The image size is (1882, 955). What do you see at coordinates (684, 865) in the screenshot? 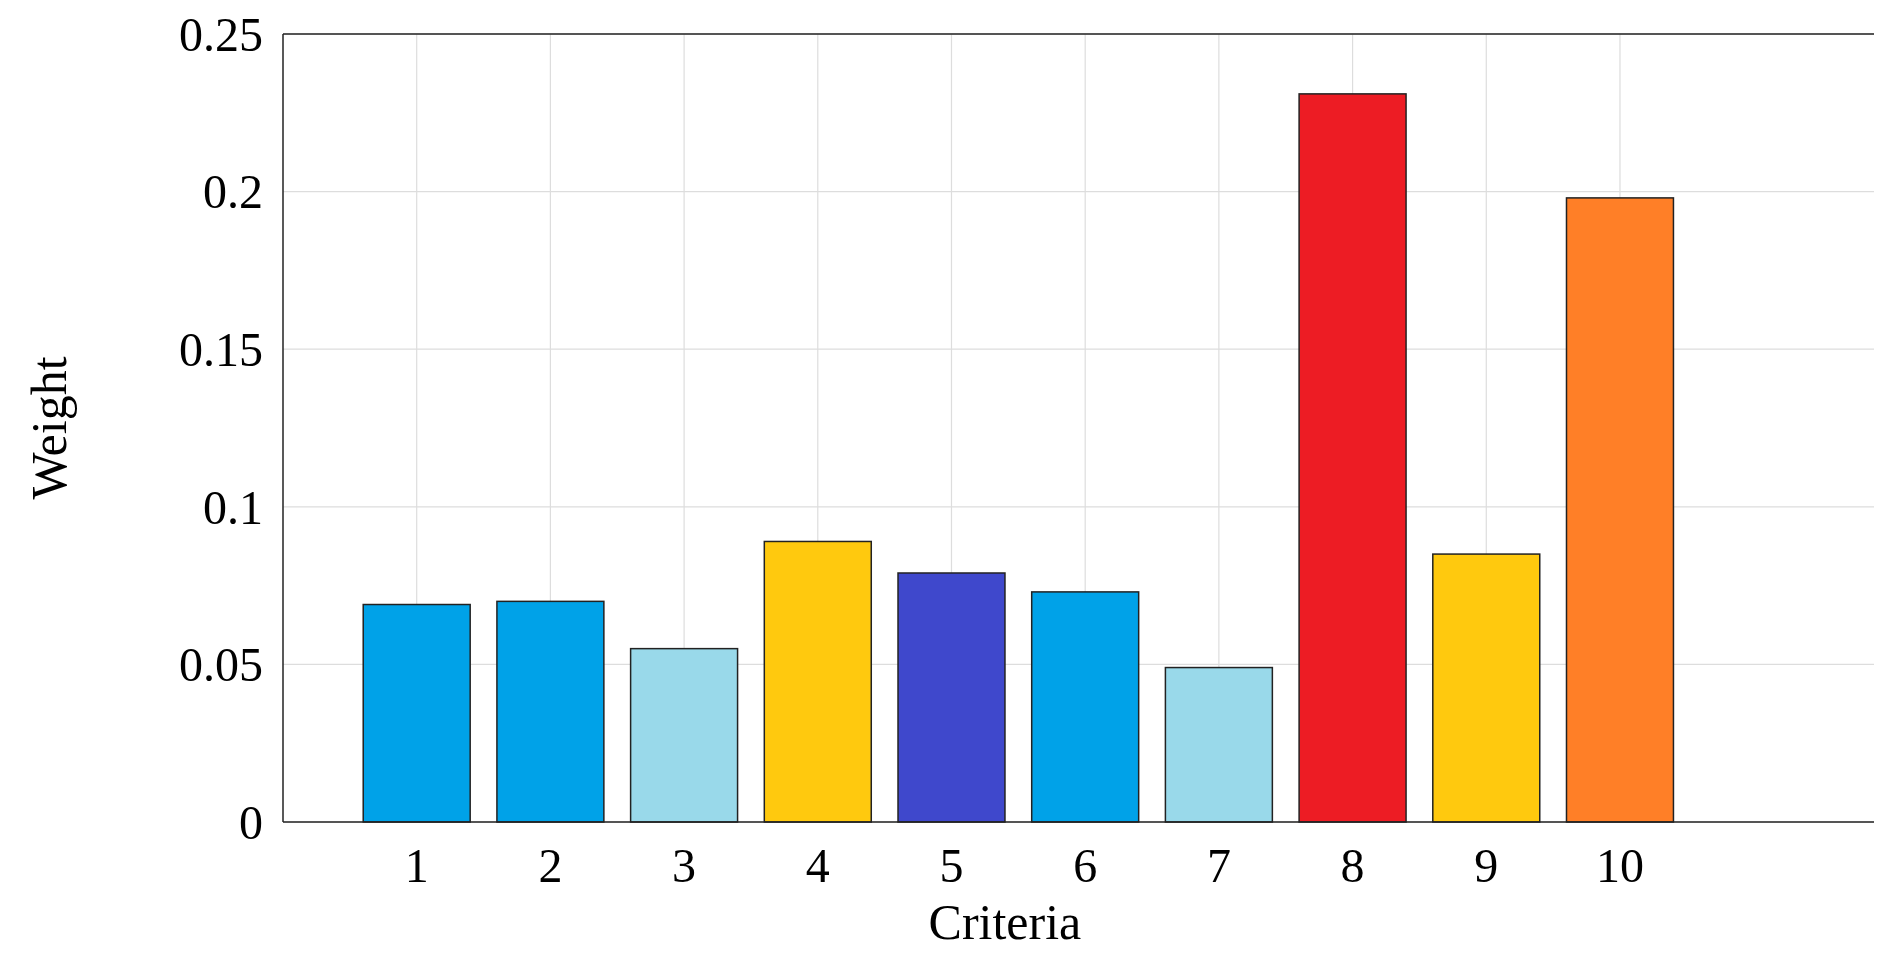
I see `x-tick-label: 3` at bounding box center [684, 865].